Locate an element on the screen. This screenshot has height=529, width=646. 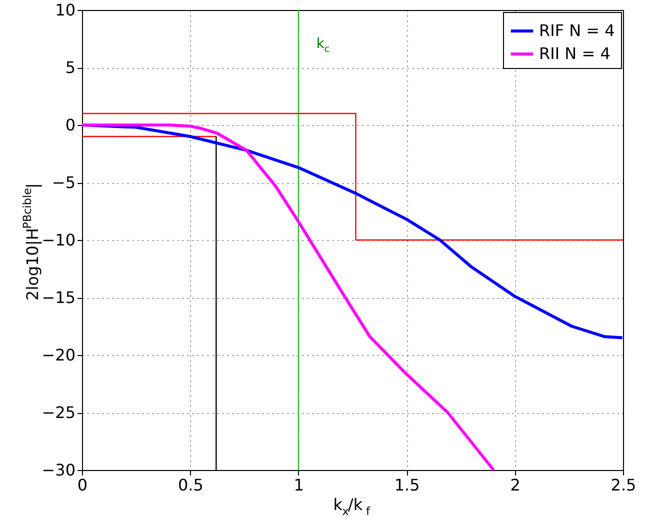
y-tick-label: −10 is located at coordinates (59, 240).